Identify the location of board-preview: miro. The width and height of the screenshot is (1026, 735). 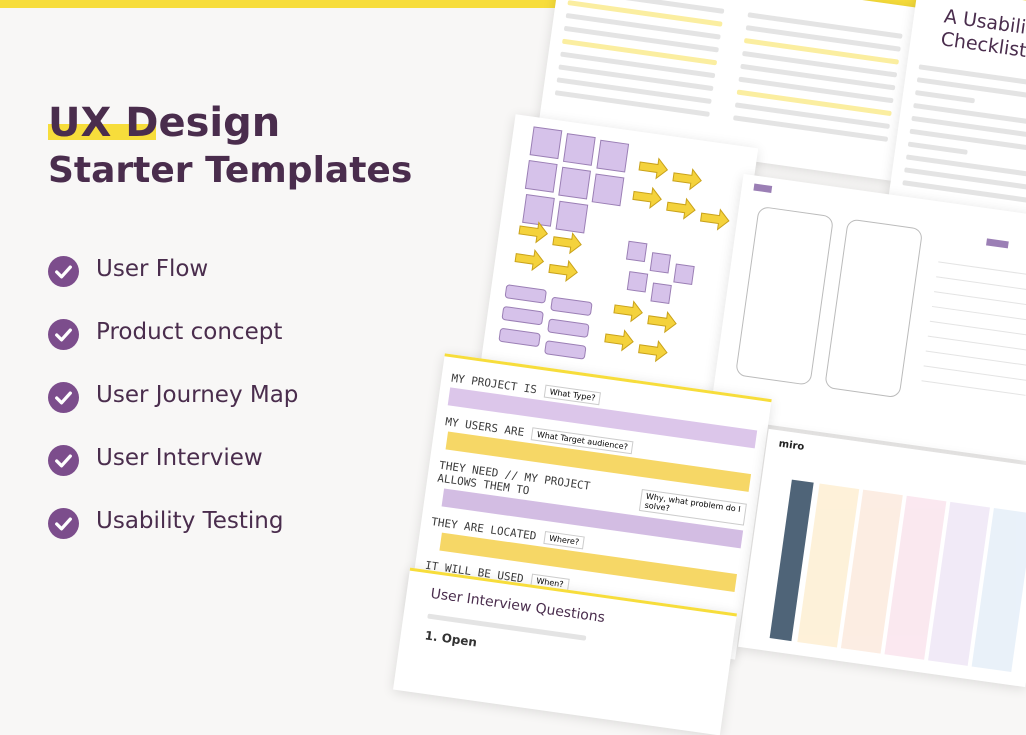
(882, 558).